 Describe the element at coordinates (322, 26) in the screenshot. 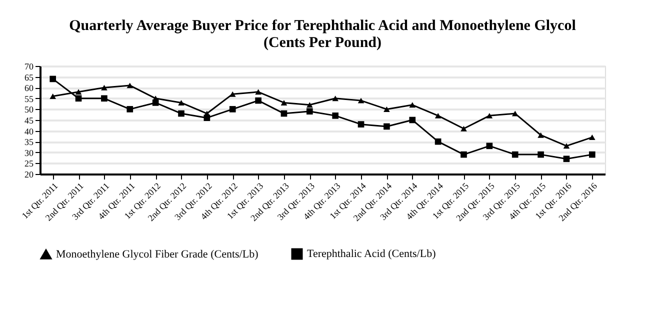

I see `text: Quarterly Average Buyer Price for Terephthalic Acid and Monoethylene Glycol` at that location.